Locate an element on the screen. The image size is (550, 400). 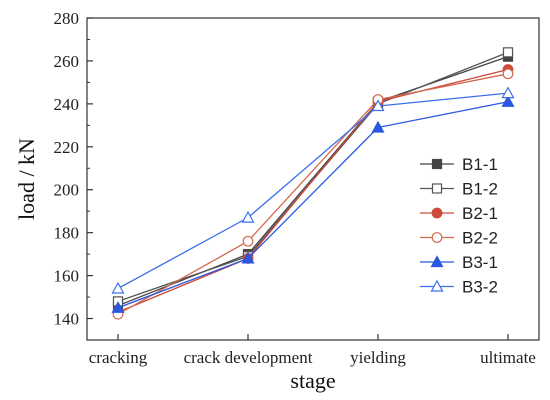
legend-label: B3-1 is located at coordinates (480, 262).